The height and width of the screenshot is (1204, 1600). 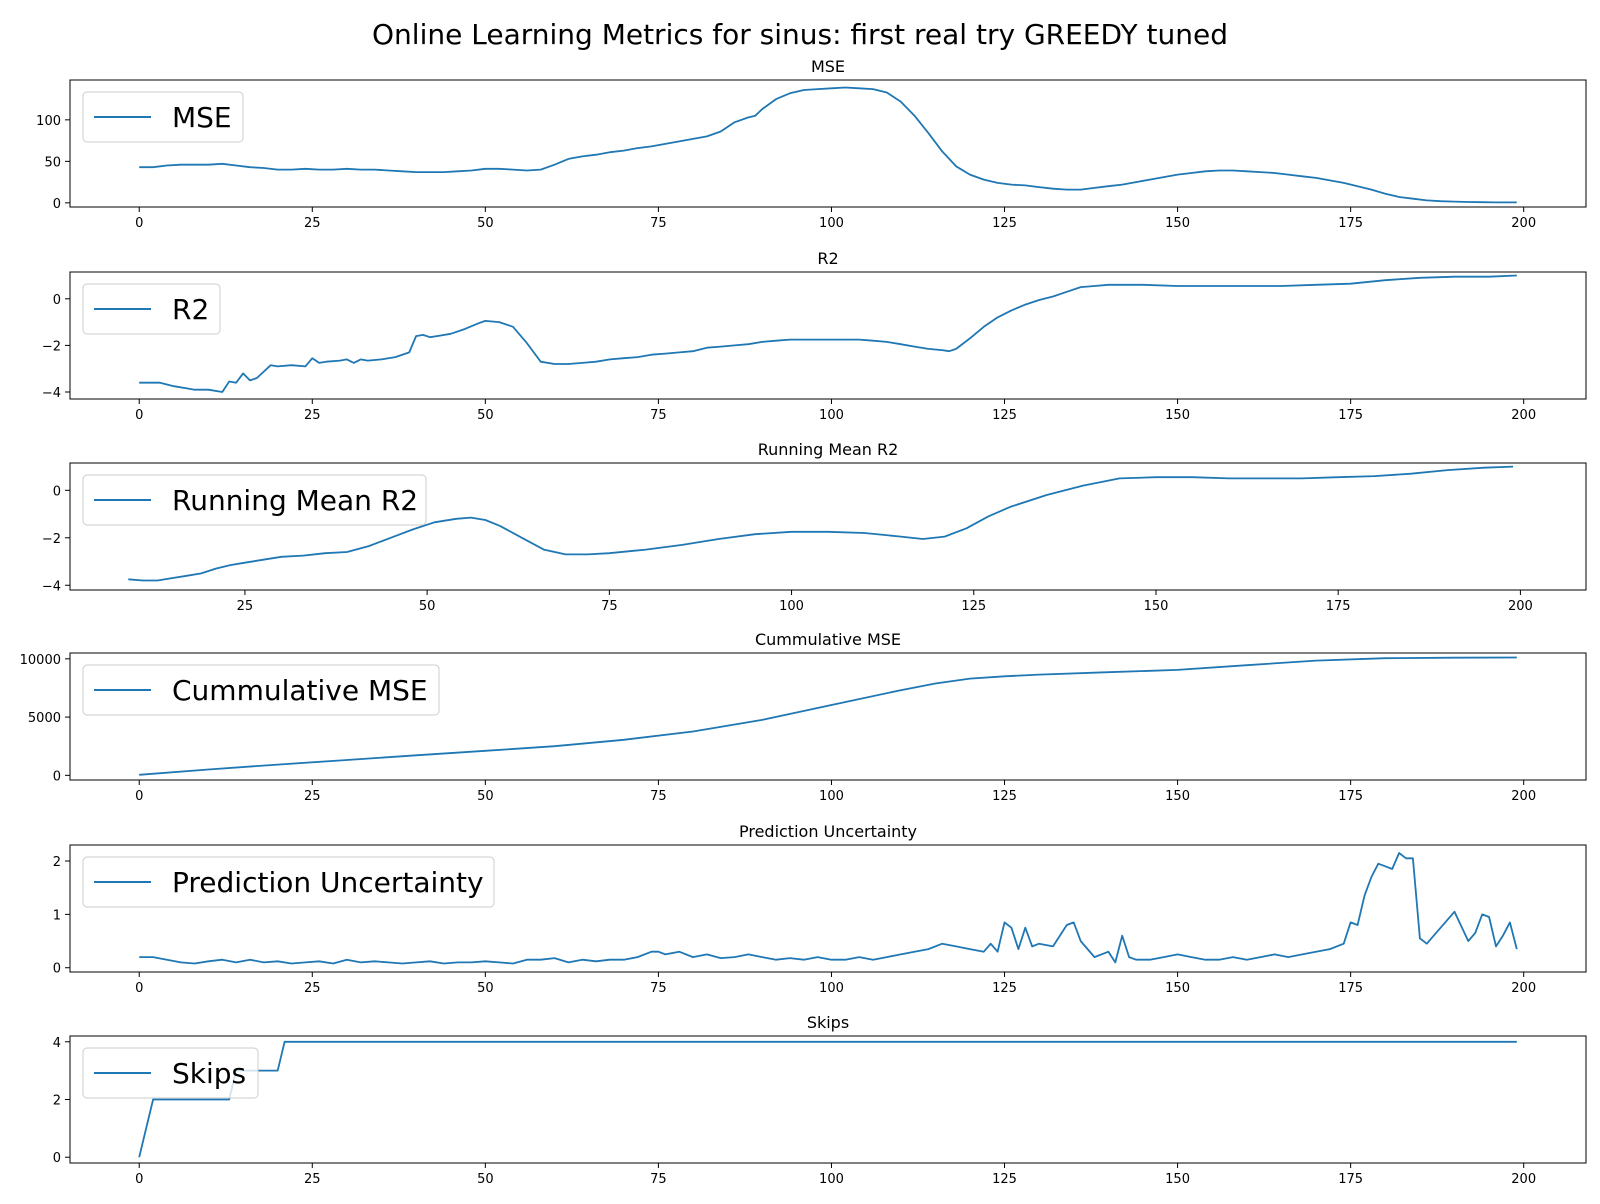 I want to click on series-line-prediction-uncertainty, so click(x=828, y=908).